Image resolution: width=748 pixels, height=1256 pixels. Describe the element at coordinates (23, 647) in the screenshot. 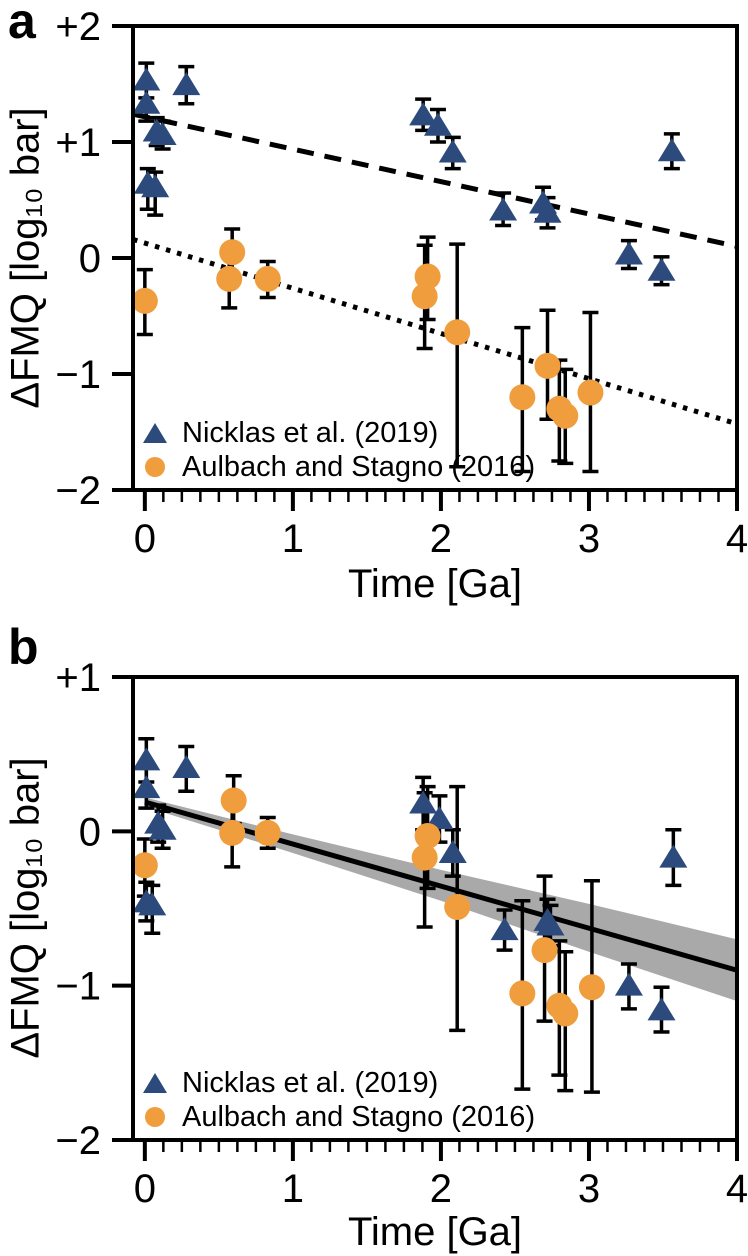

I see `panel-b-label: b` at that location.